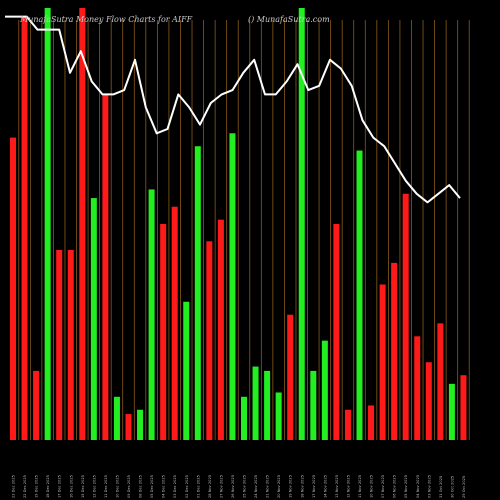 The width and height of the screenshot is (500, 500). Describe the element at coordinates (348, 486) in the screenshot. I see `date-label: 12 Nov 2025` at that location.